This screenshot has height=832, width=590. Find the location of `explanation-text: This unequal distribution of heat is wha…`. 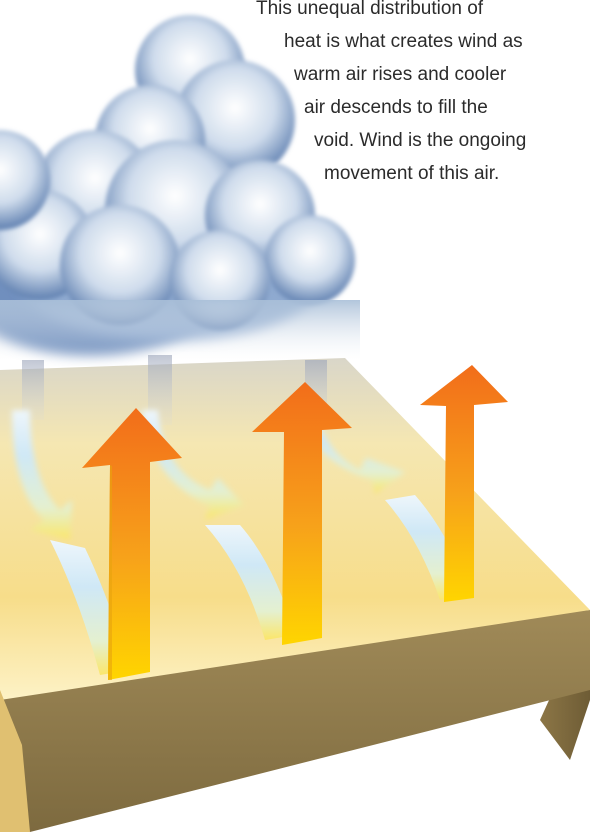

explanation-text: This unequal distribution of heat is wha… is located at coordinates (410, 95).